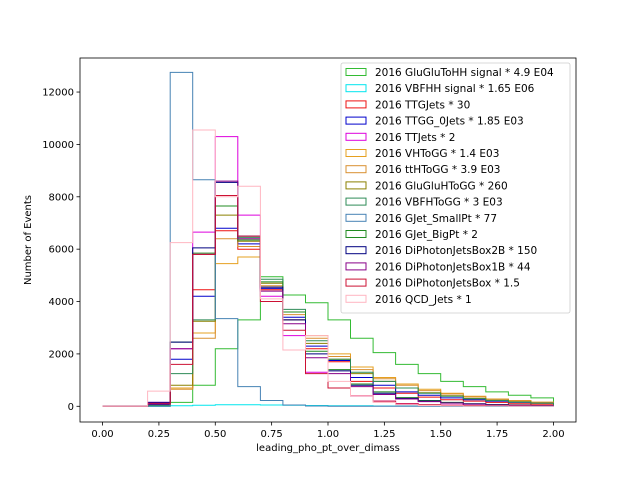 This screenshot has width=640, height=480. I want to click on y-tick-label: 8000, so click(61, 197).